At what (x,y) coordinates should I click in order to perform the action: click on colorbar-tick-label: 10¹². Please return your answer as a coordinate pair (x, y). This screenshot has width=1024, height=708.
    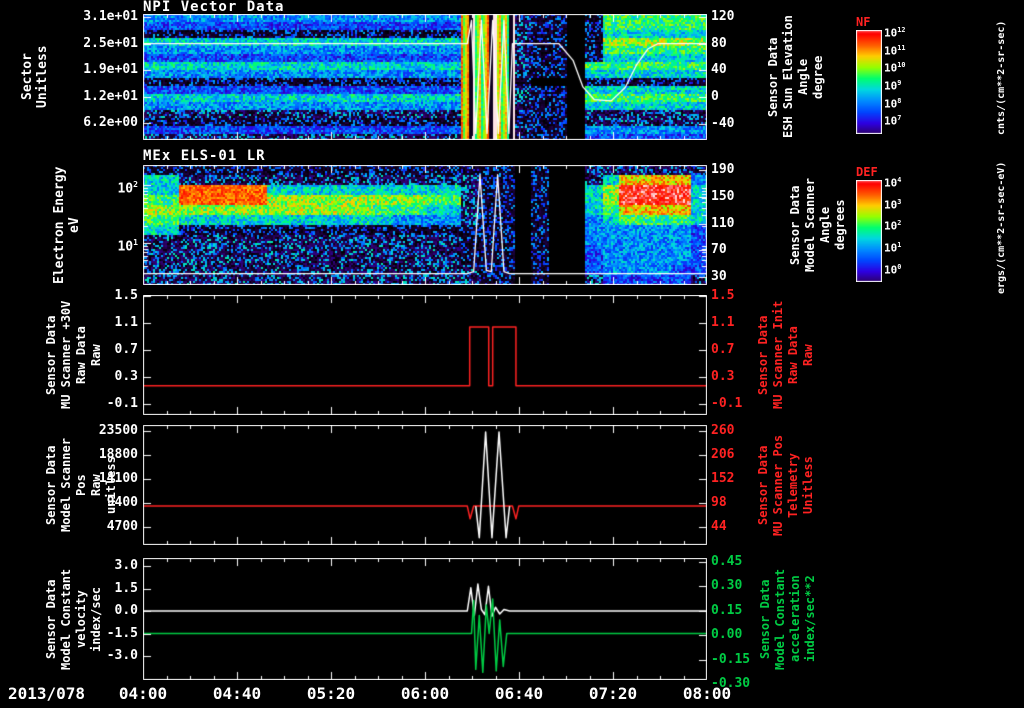
    Looking at the image, I should click on (895, 33).